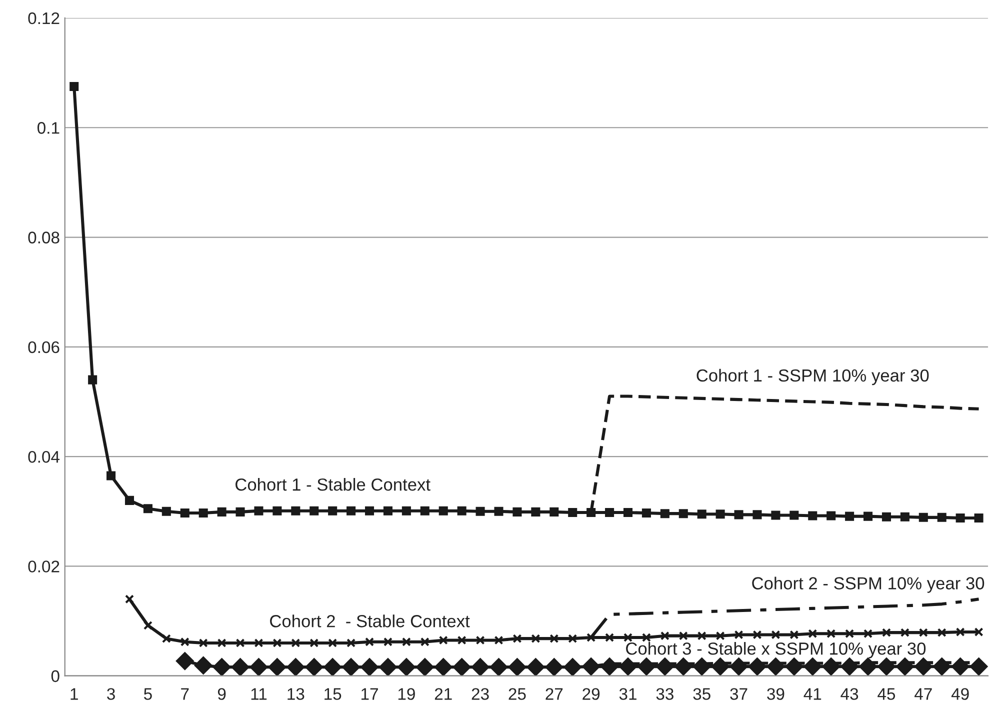 The width and height of the screenshot is (998, 719). What do you see at coordinates (333, 484) in the screenshot?
I see `series-label: Cohort 1 - Stable Context` at bounding box center [333, 484].